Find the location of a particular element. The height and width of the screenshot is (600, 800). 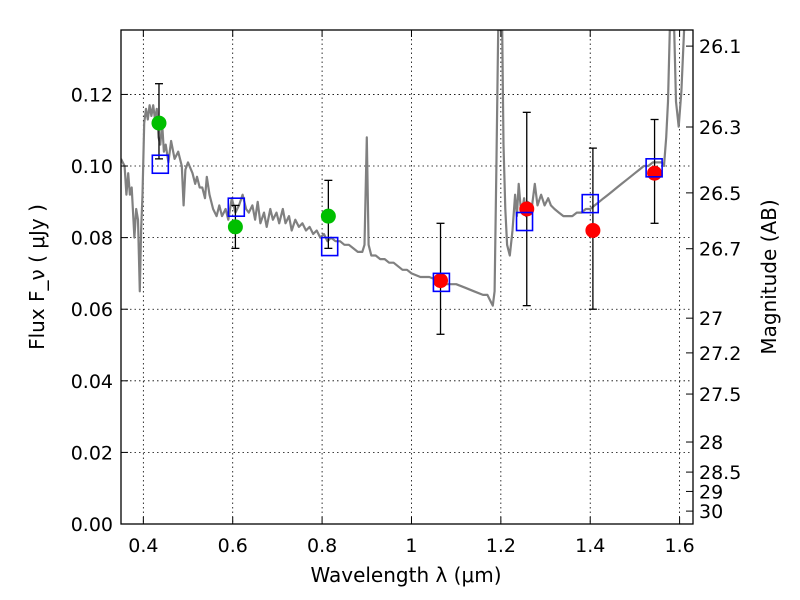

right-tick-label: 29 is located at coordinates (711, 492).